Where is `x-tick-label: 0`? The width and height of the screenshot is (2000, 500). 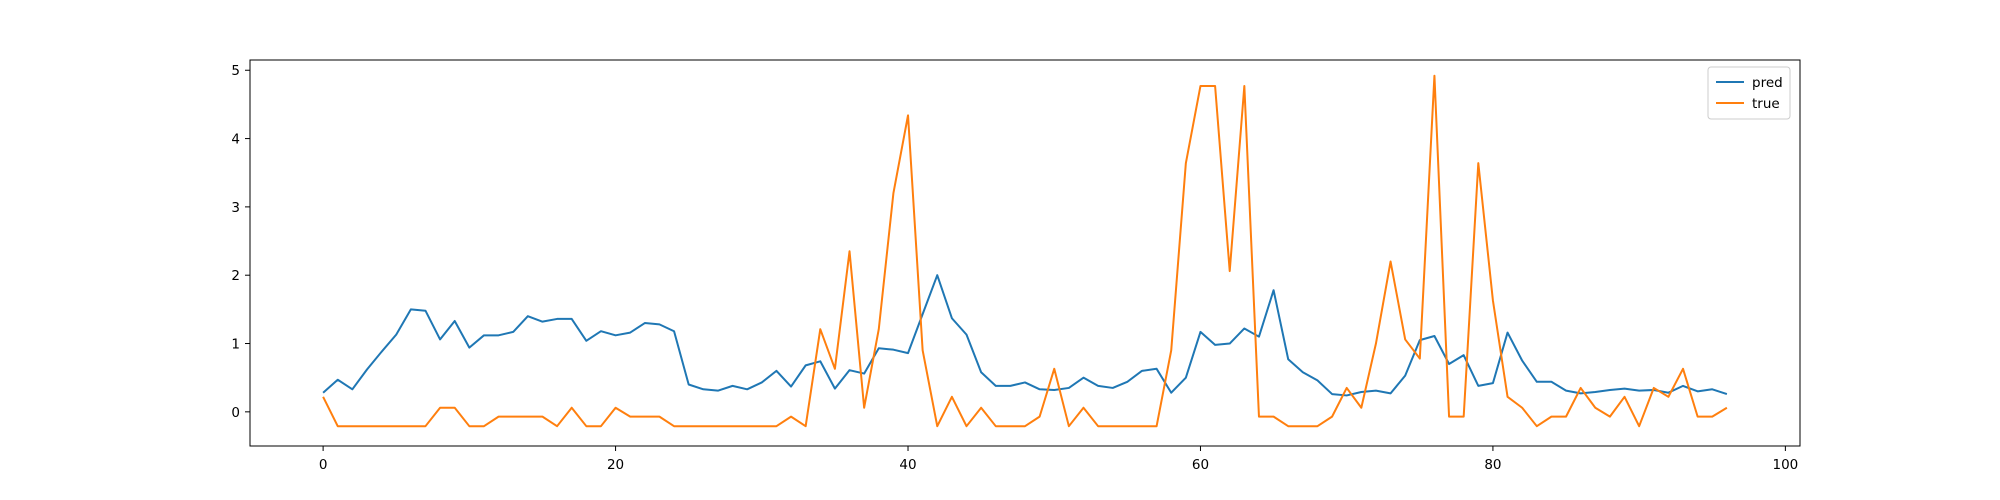
x-tick-label: 0 is located at coordinates (323, 465).